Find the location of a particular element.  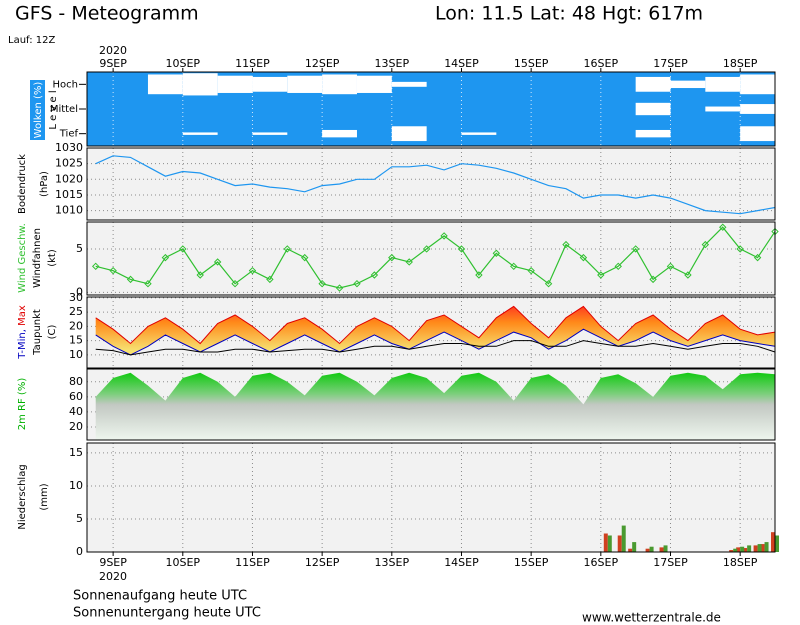

x-tick-label: 16SEP is located at coordinates (601, 562).